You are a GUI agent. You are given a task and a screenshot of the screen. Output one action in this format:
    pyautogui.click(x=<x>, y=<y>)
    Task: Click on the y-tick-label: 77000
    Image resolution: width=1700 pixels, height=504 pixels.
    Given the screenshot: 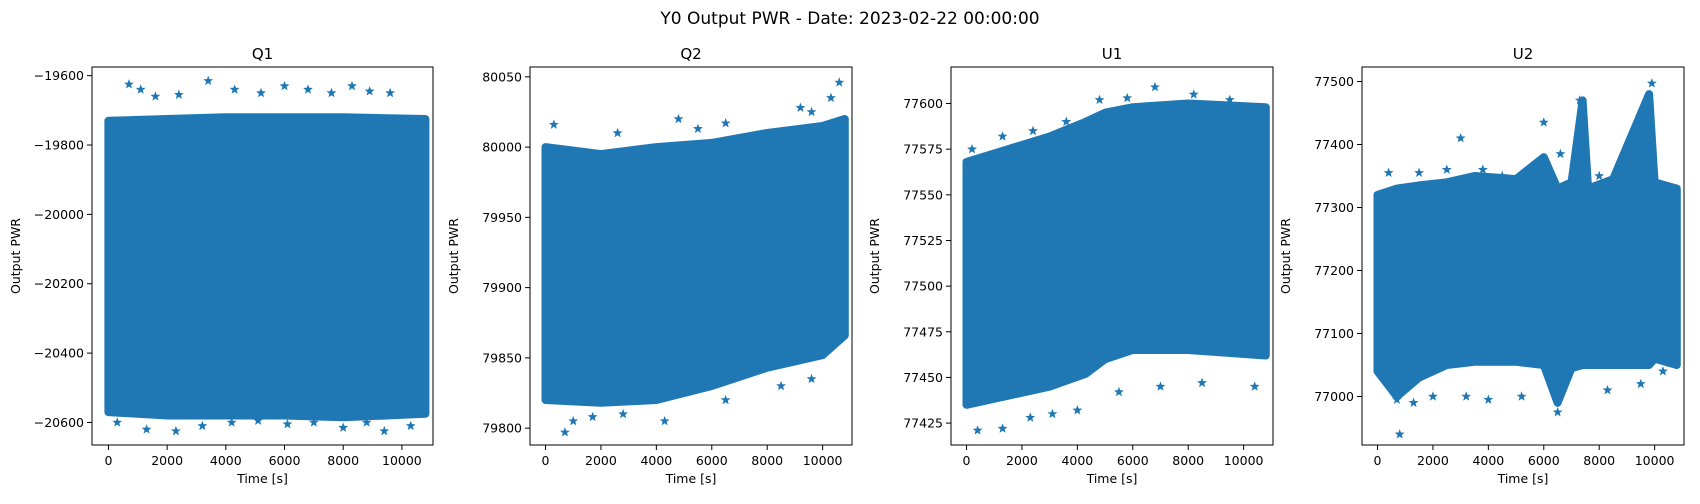 What is the action you would take?
    pyautogui.click(x=1334, y=396)
    